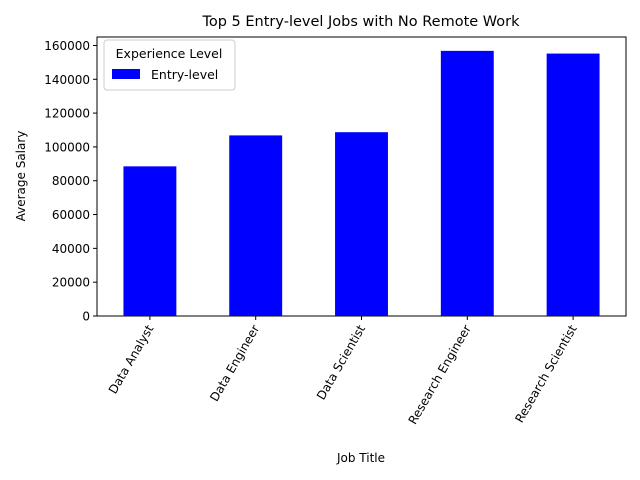 This screenshot has height=480, width=640. Describe the element at coordinates (169, 65) in the screenshot. I see `legend: Experience Level Entry-level` at that location.